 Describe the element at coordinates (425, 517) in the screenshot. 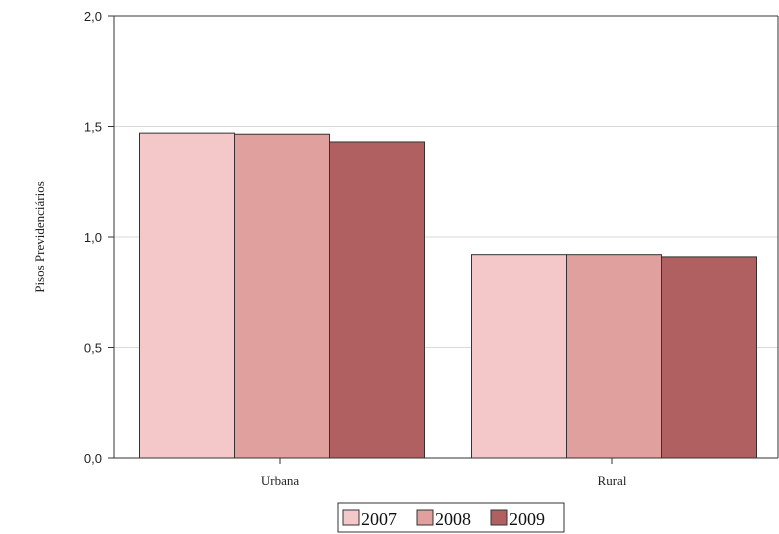

I see `legend-swatch-2008` at that location.